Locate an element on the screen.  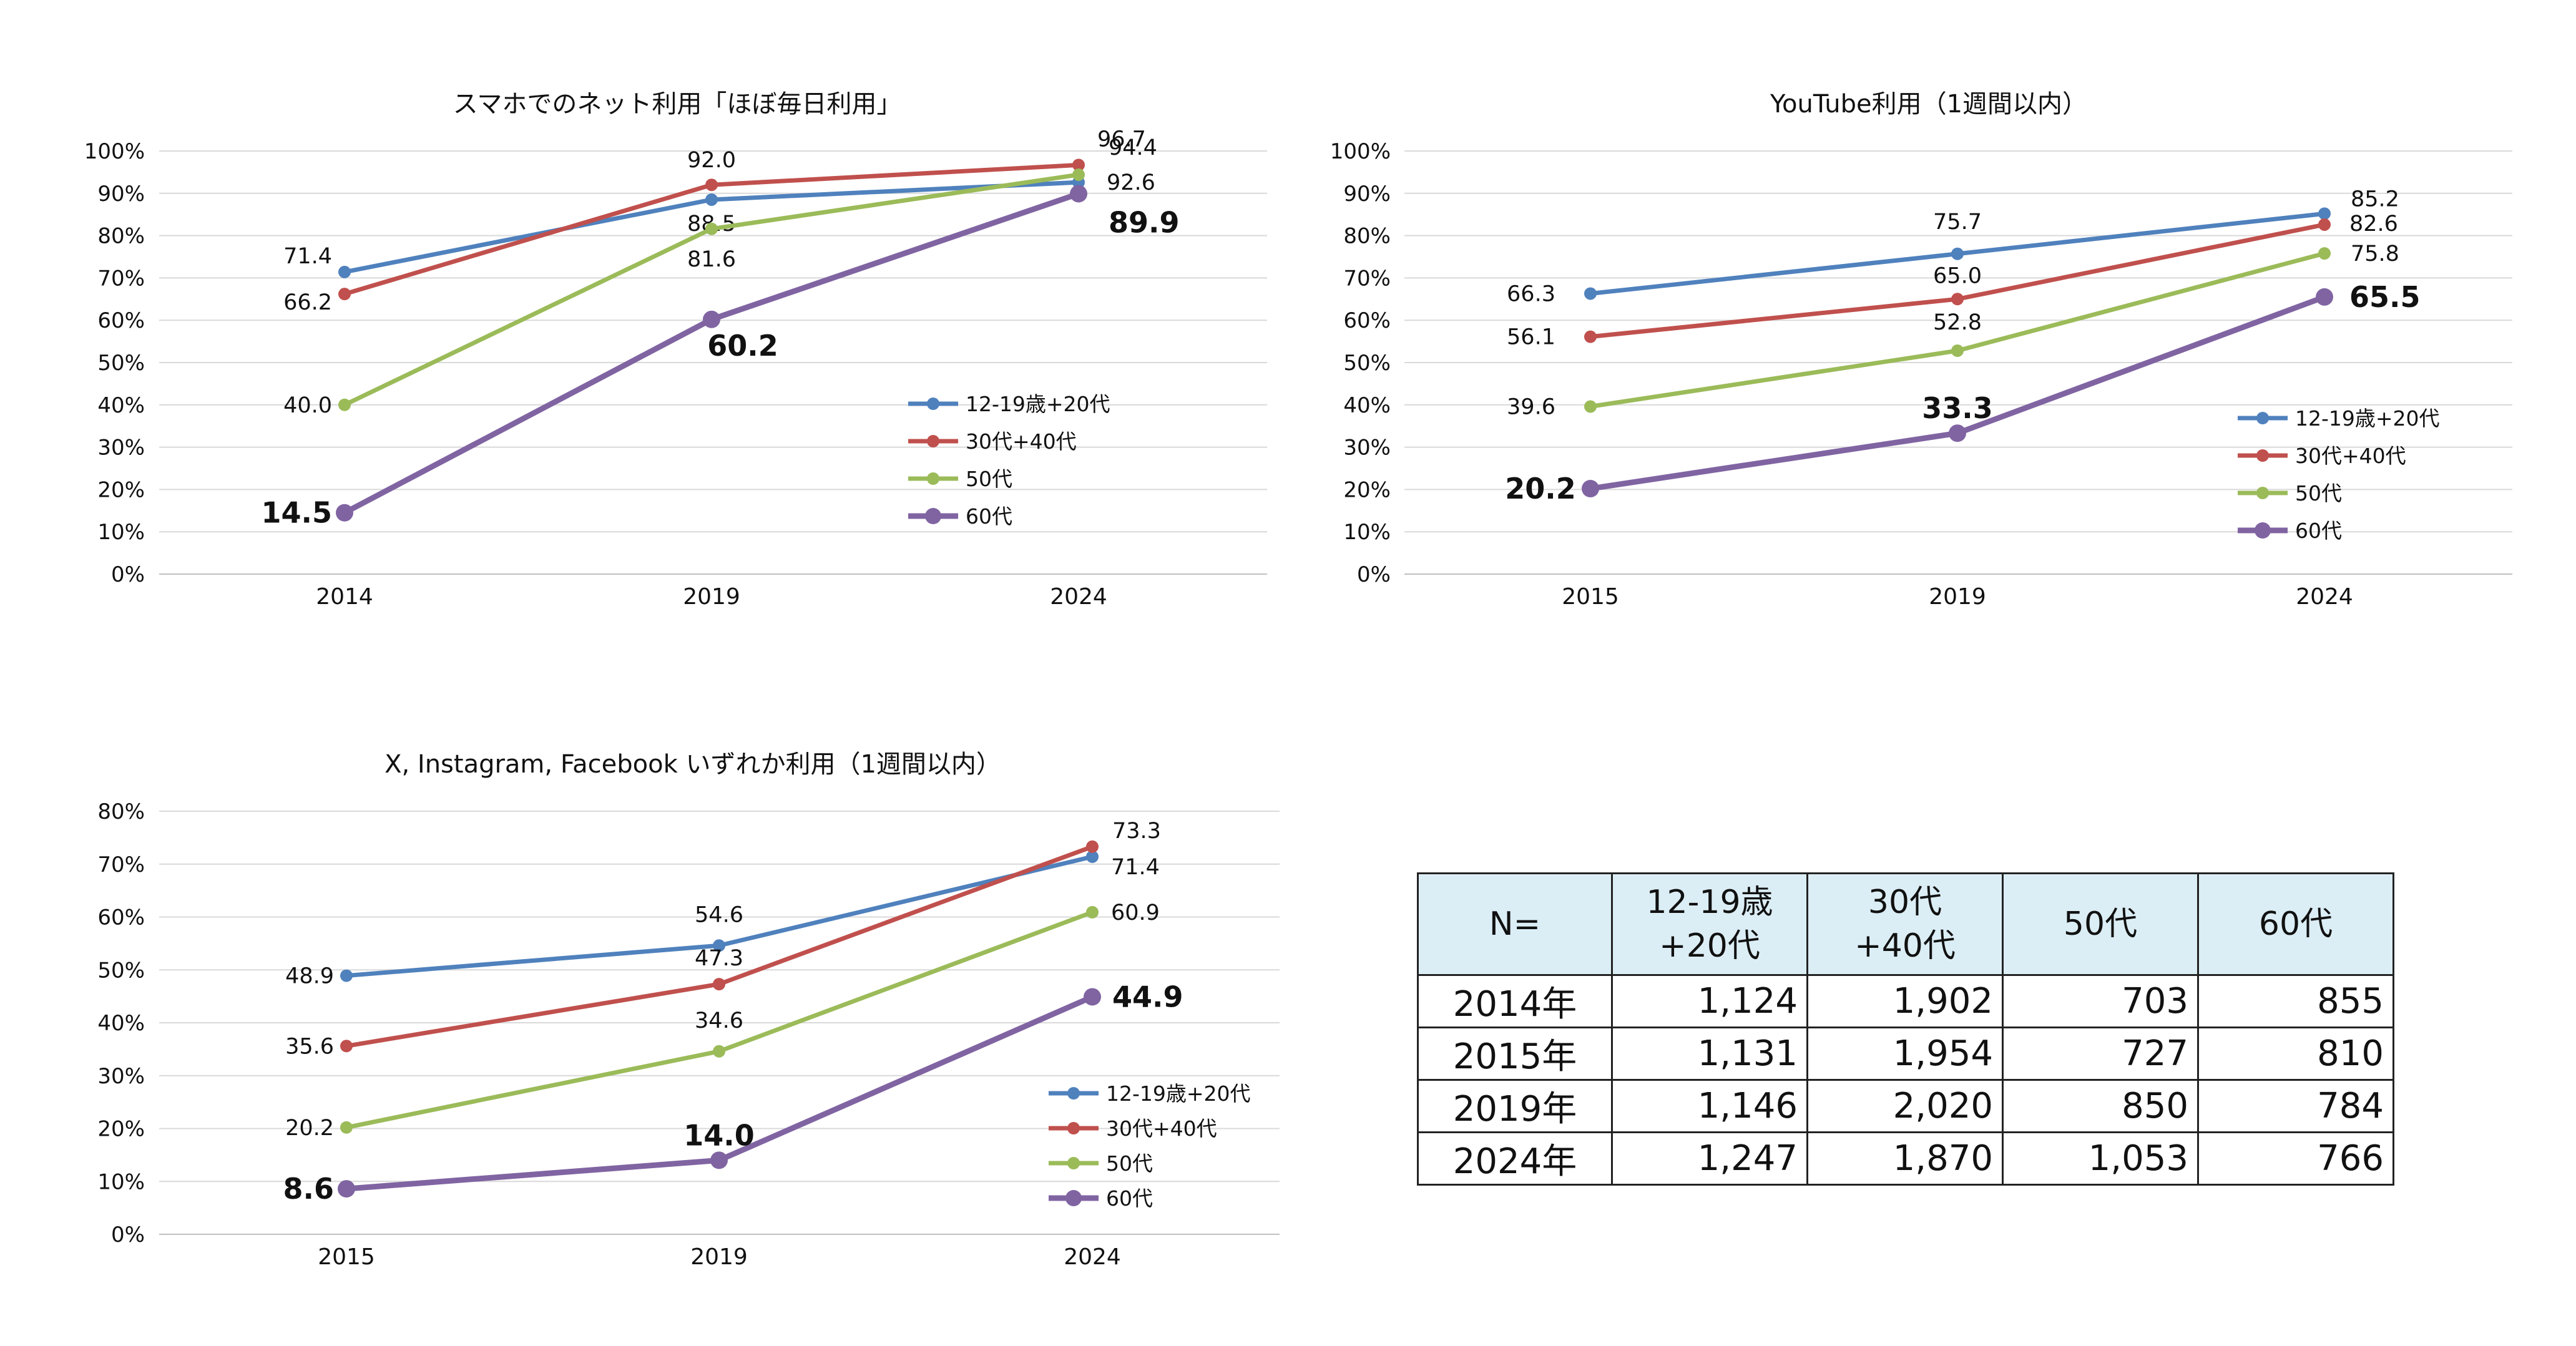
table-cell: 1,131 is located at coordinates (1709, 1054).